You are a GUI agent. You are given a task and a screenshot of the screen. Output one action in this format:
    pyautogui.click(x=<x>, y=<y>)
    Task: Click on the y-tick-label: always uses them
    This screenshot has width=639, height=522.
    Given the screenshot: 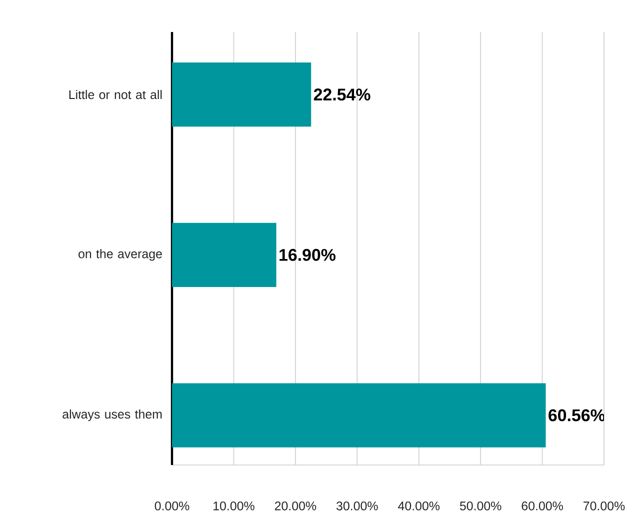 What is the action you would take?
    pyautogui.click(x=112, y=415)
    